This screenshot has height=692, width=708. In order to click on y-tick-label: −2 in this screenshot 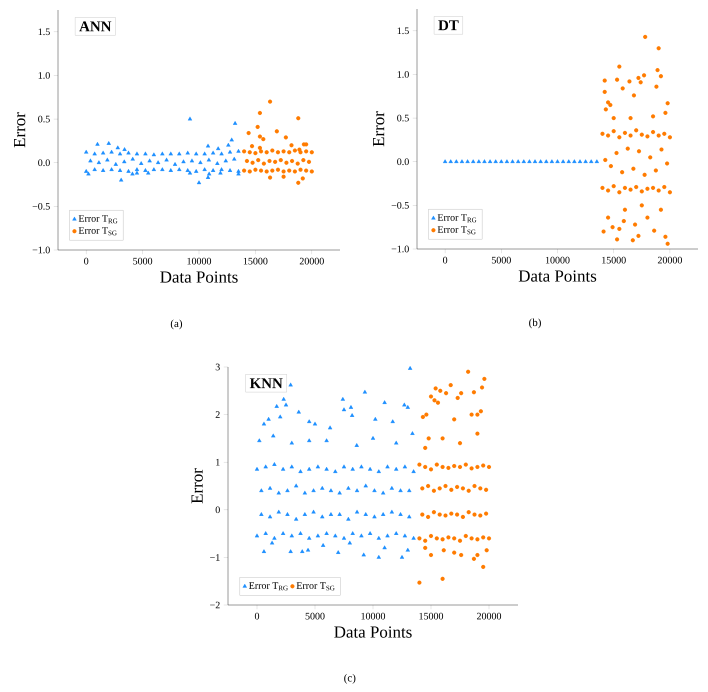, I will do `click(215, 605)`.